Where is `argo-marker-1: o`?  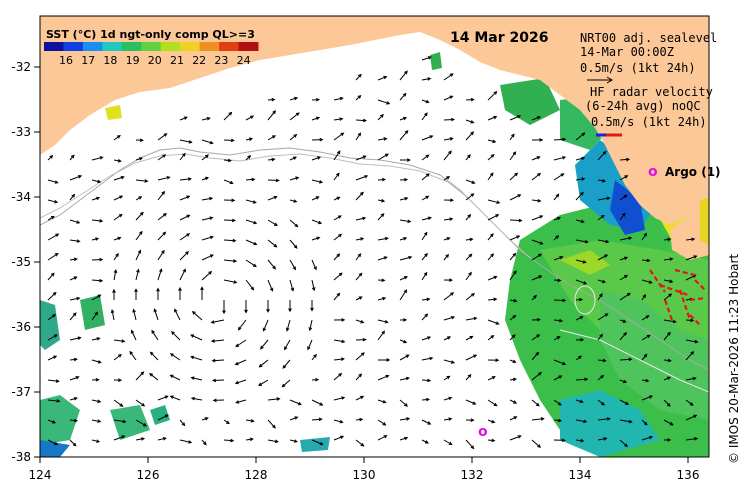 argo-marker-1: o is located at coordinates (653, 172).